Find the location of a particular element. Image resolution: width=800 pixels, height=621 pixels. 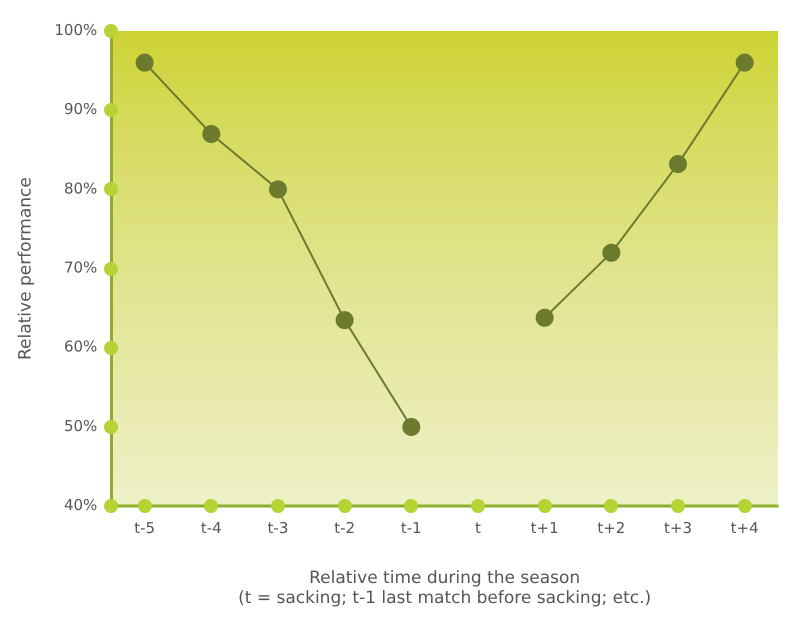

x-tick-label: t-5 is located at coordinates (145, 528).